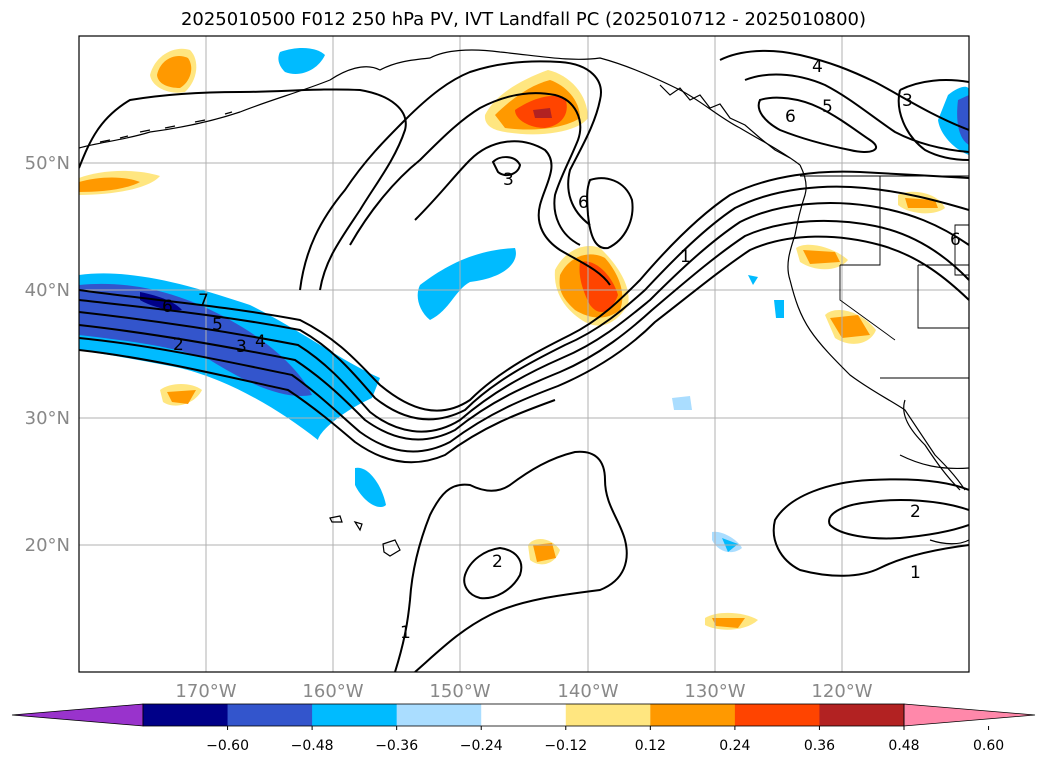 This screenshot has height=765, width=1047. I want to click on us-west-coast, so click(877, 385).